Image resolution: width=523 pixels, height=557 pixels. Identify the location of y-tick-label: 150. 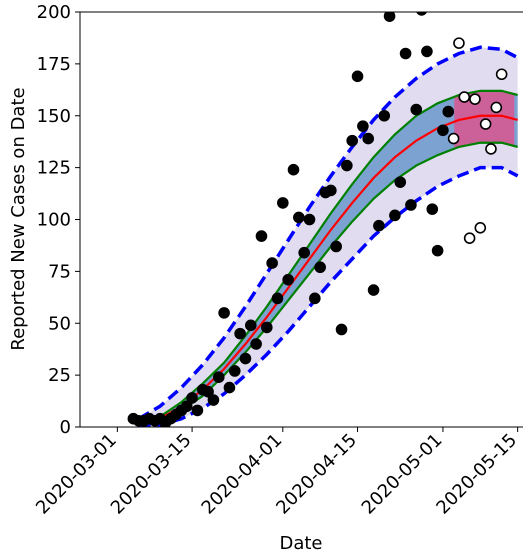
(54, 116).